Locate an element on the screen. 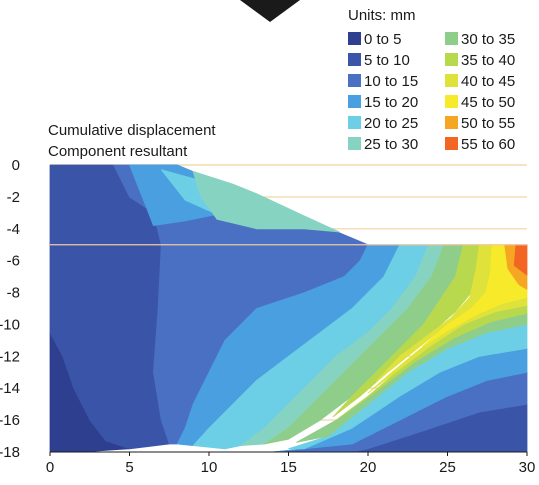  legend-label: 30 to 35 is located at coordinates (488, 39).